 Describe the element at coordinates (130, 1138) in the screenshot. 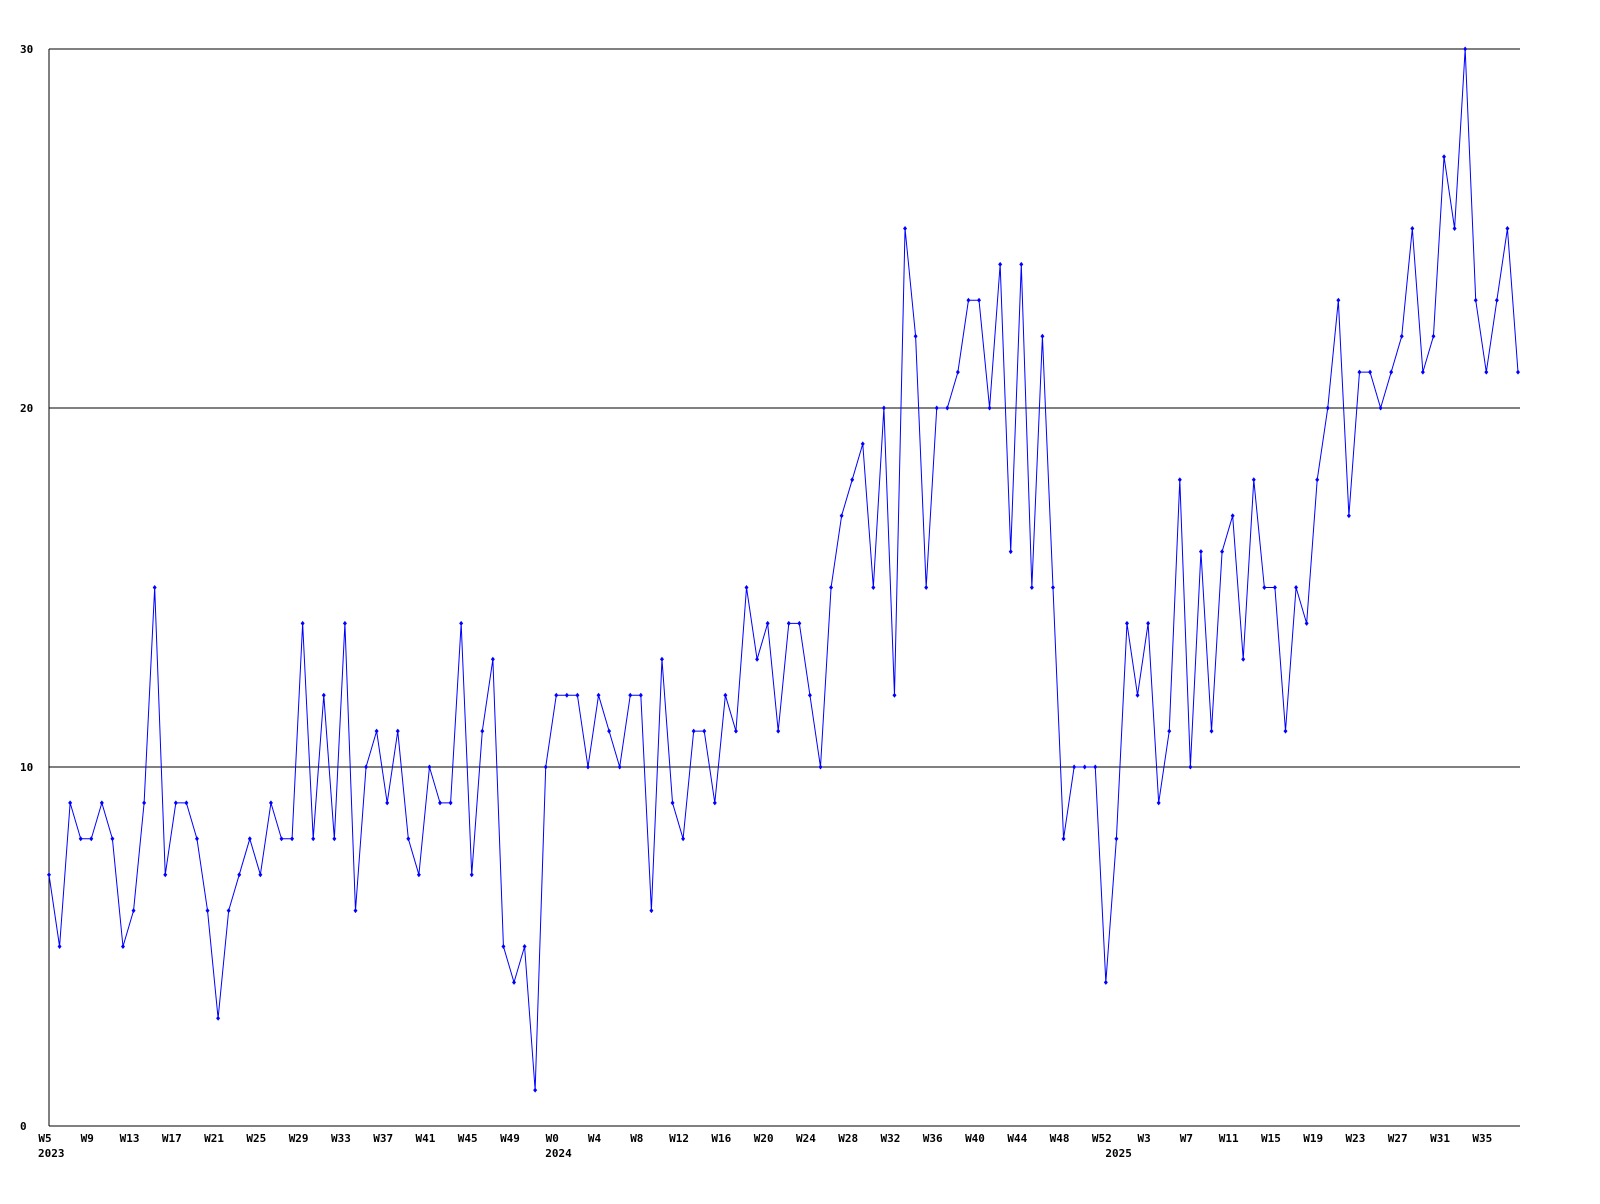

I see `x-tick-label: W13` at that location.